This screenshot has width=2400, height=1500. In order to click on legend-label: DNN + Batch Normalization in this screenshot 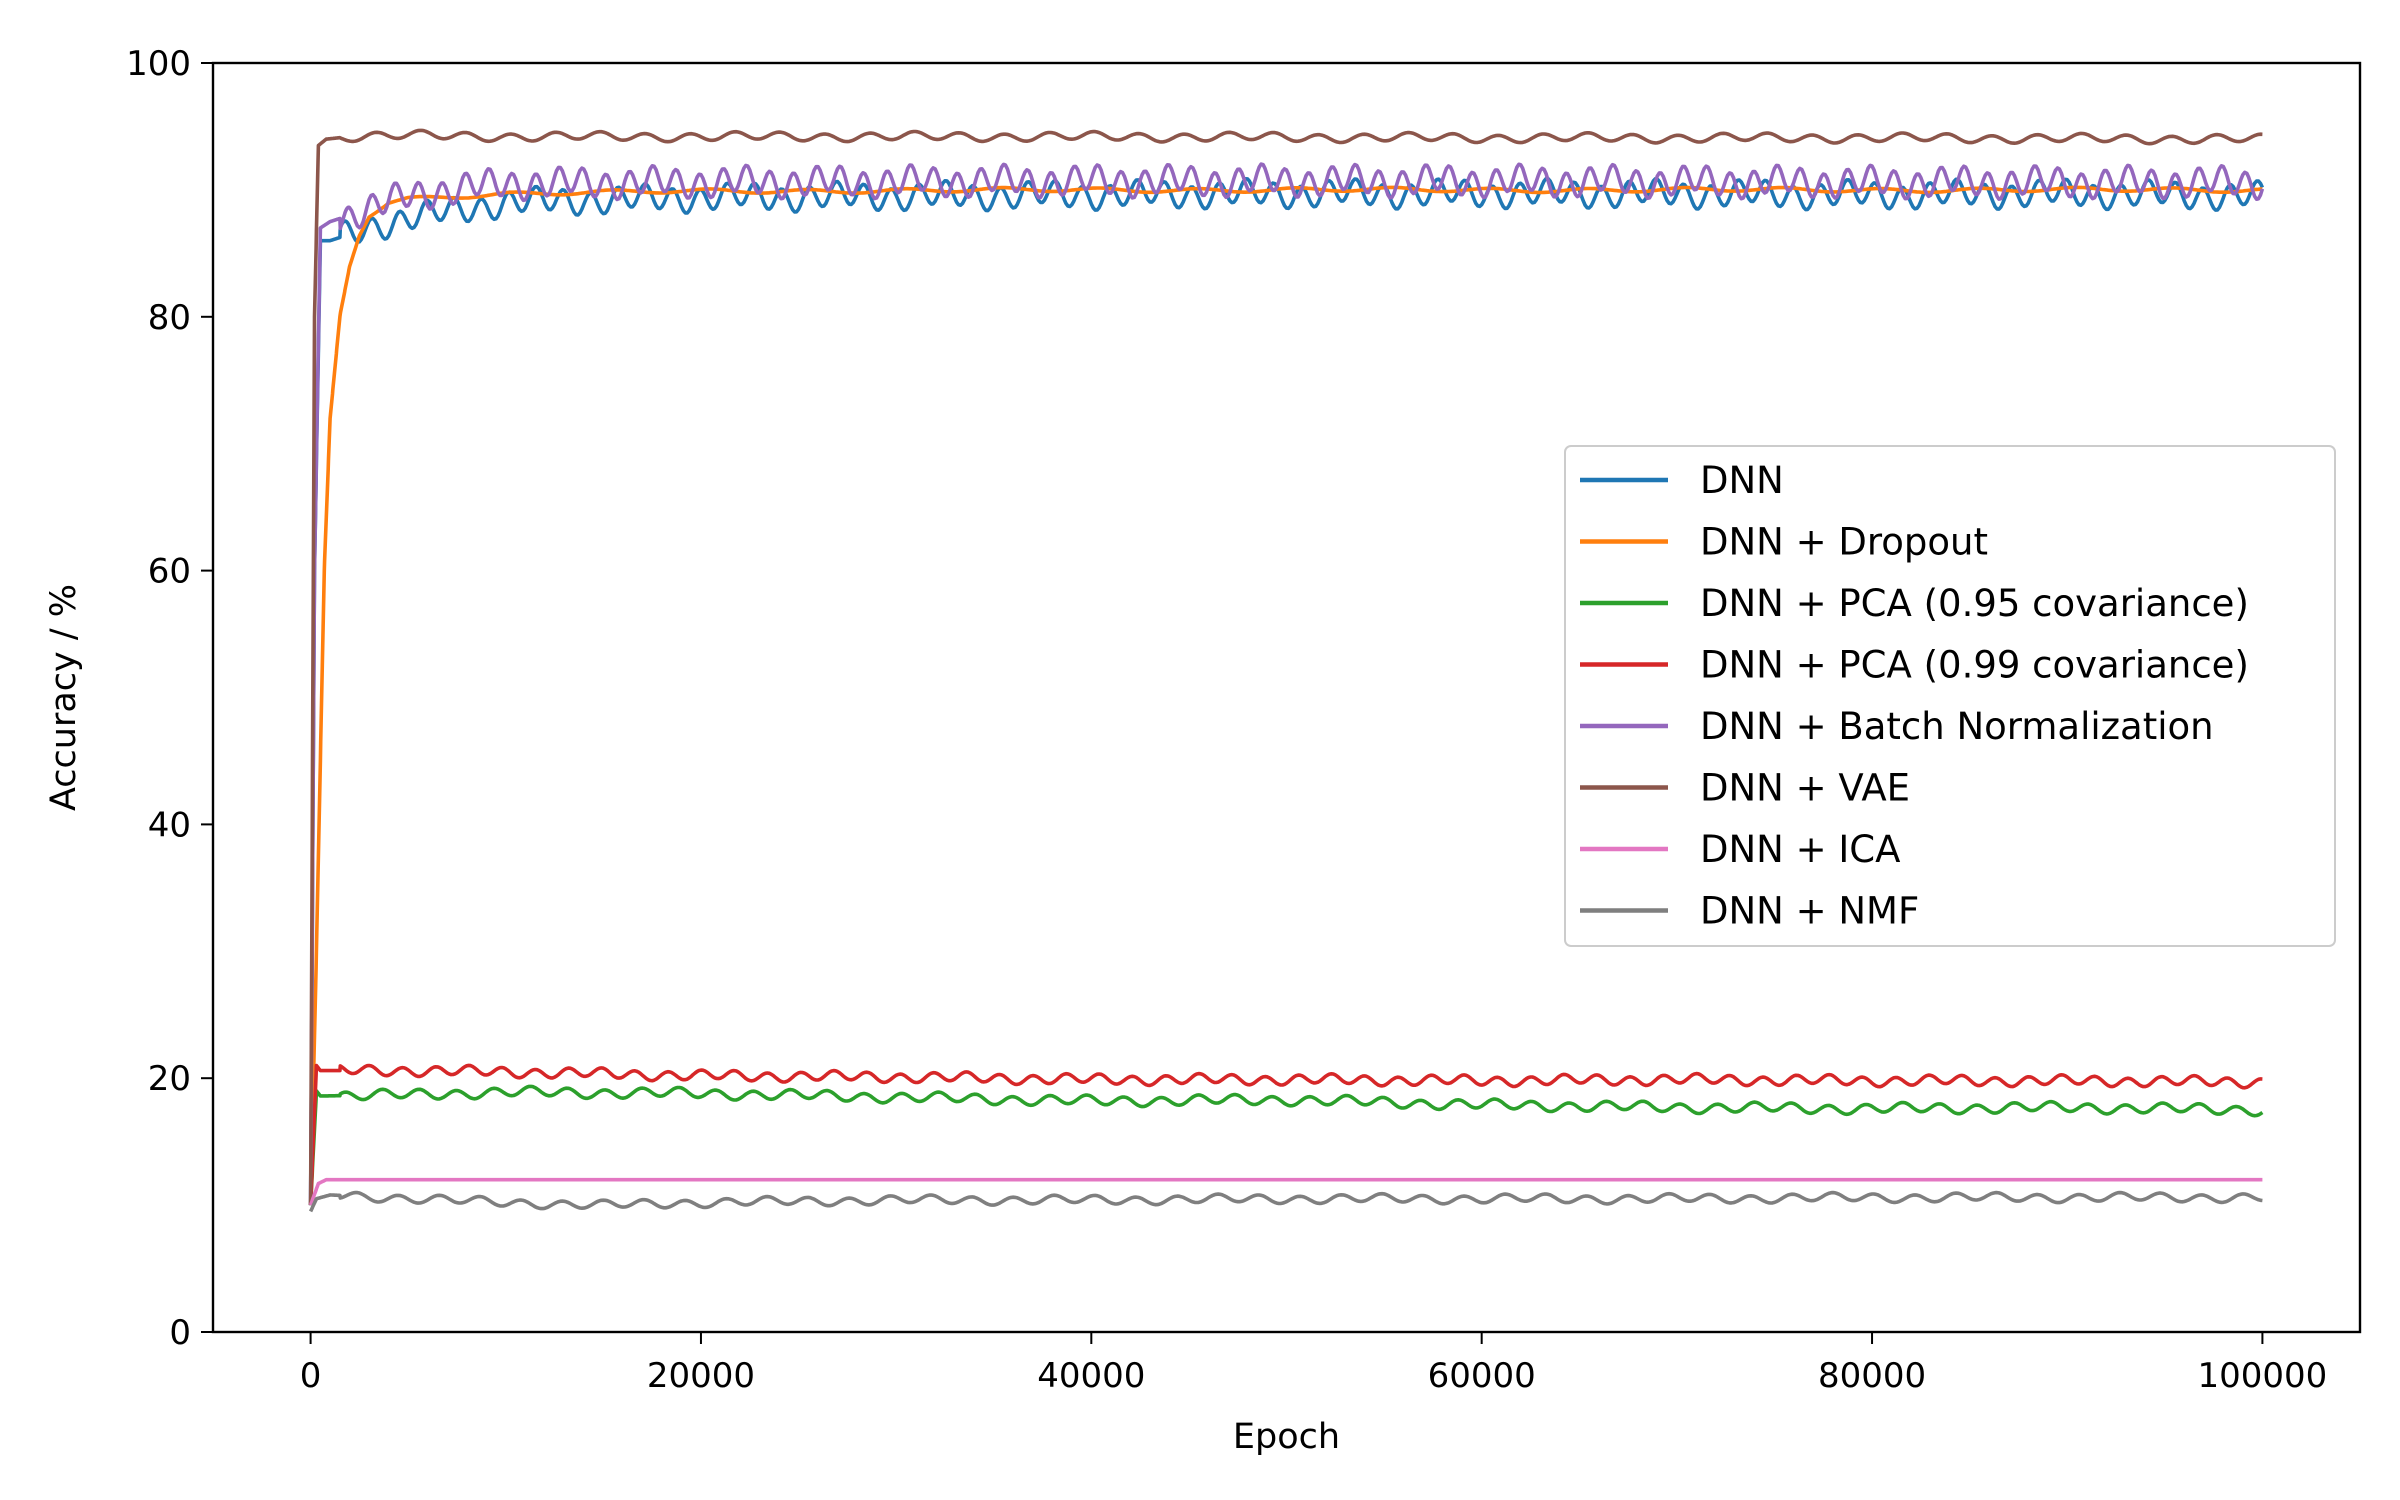, I will do `click(1957, 726)`.